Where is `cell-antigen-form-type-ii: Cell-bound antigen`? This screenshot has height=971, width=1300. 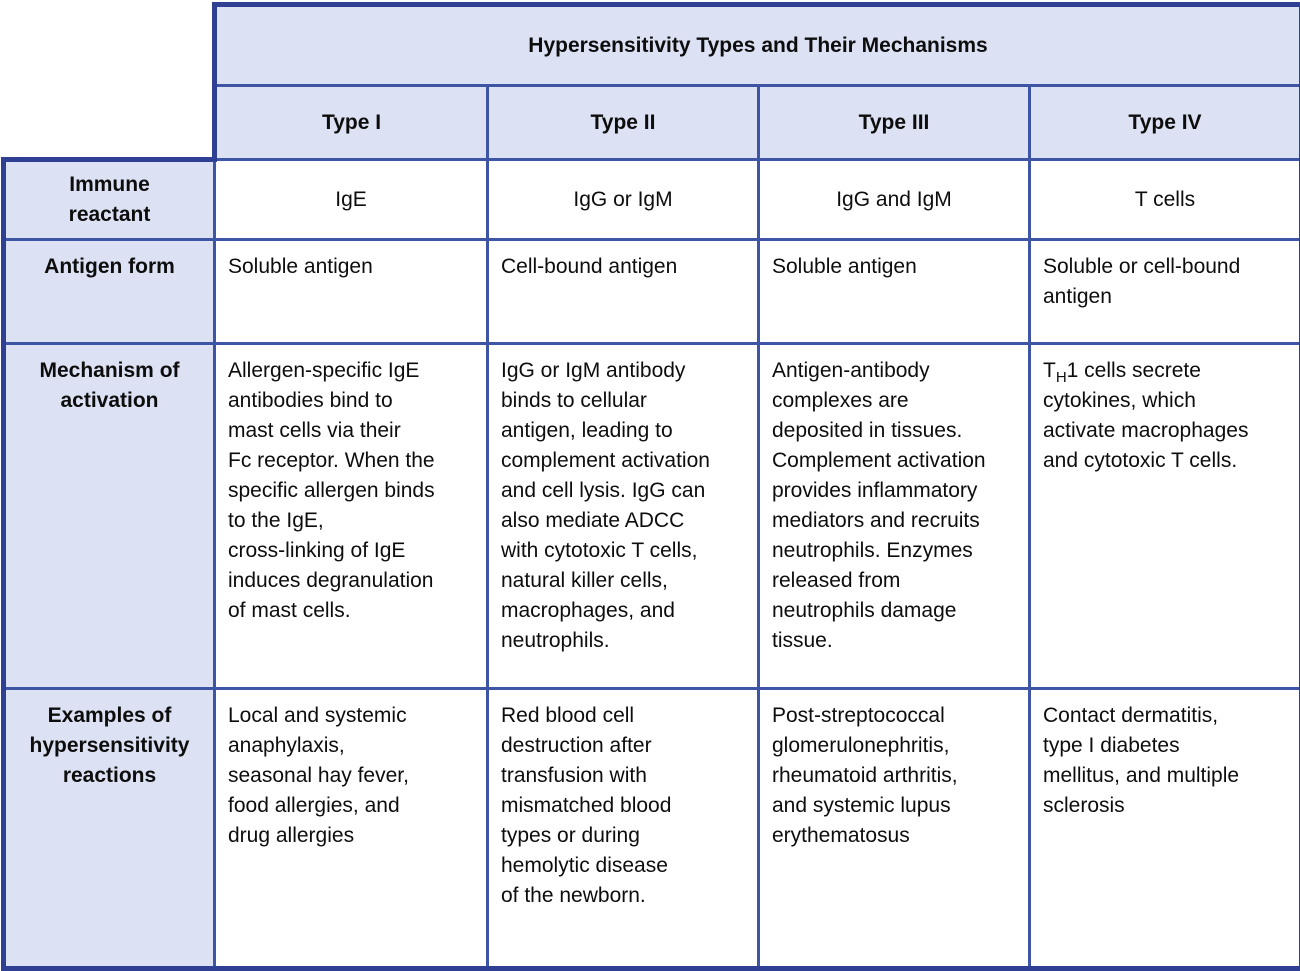 cell-antigen-form-type-ii: Cell-bound antigen is located at coordinates (623, 292).